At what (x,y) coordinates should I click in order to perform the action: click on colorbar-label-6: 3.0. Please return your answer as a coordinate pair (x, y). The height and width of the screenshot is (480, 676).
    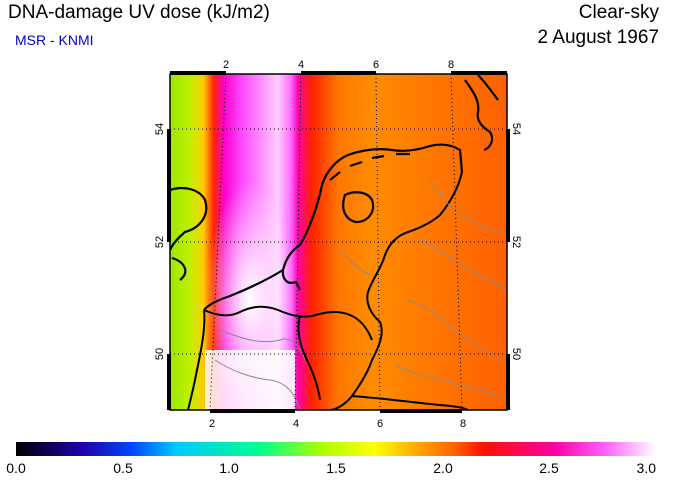
    Looking at the image, I should click on (646, 468).